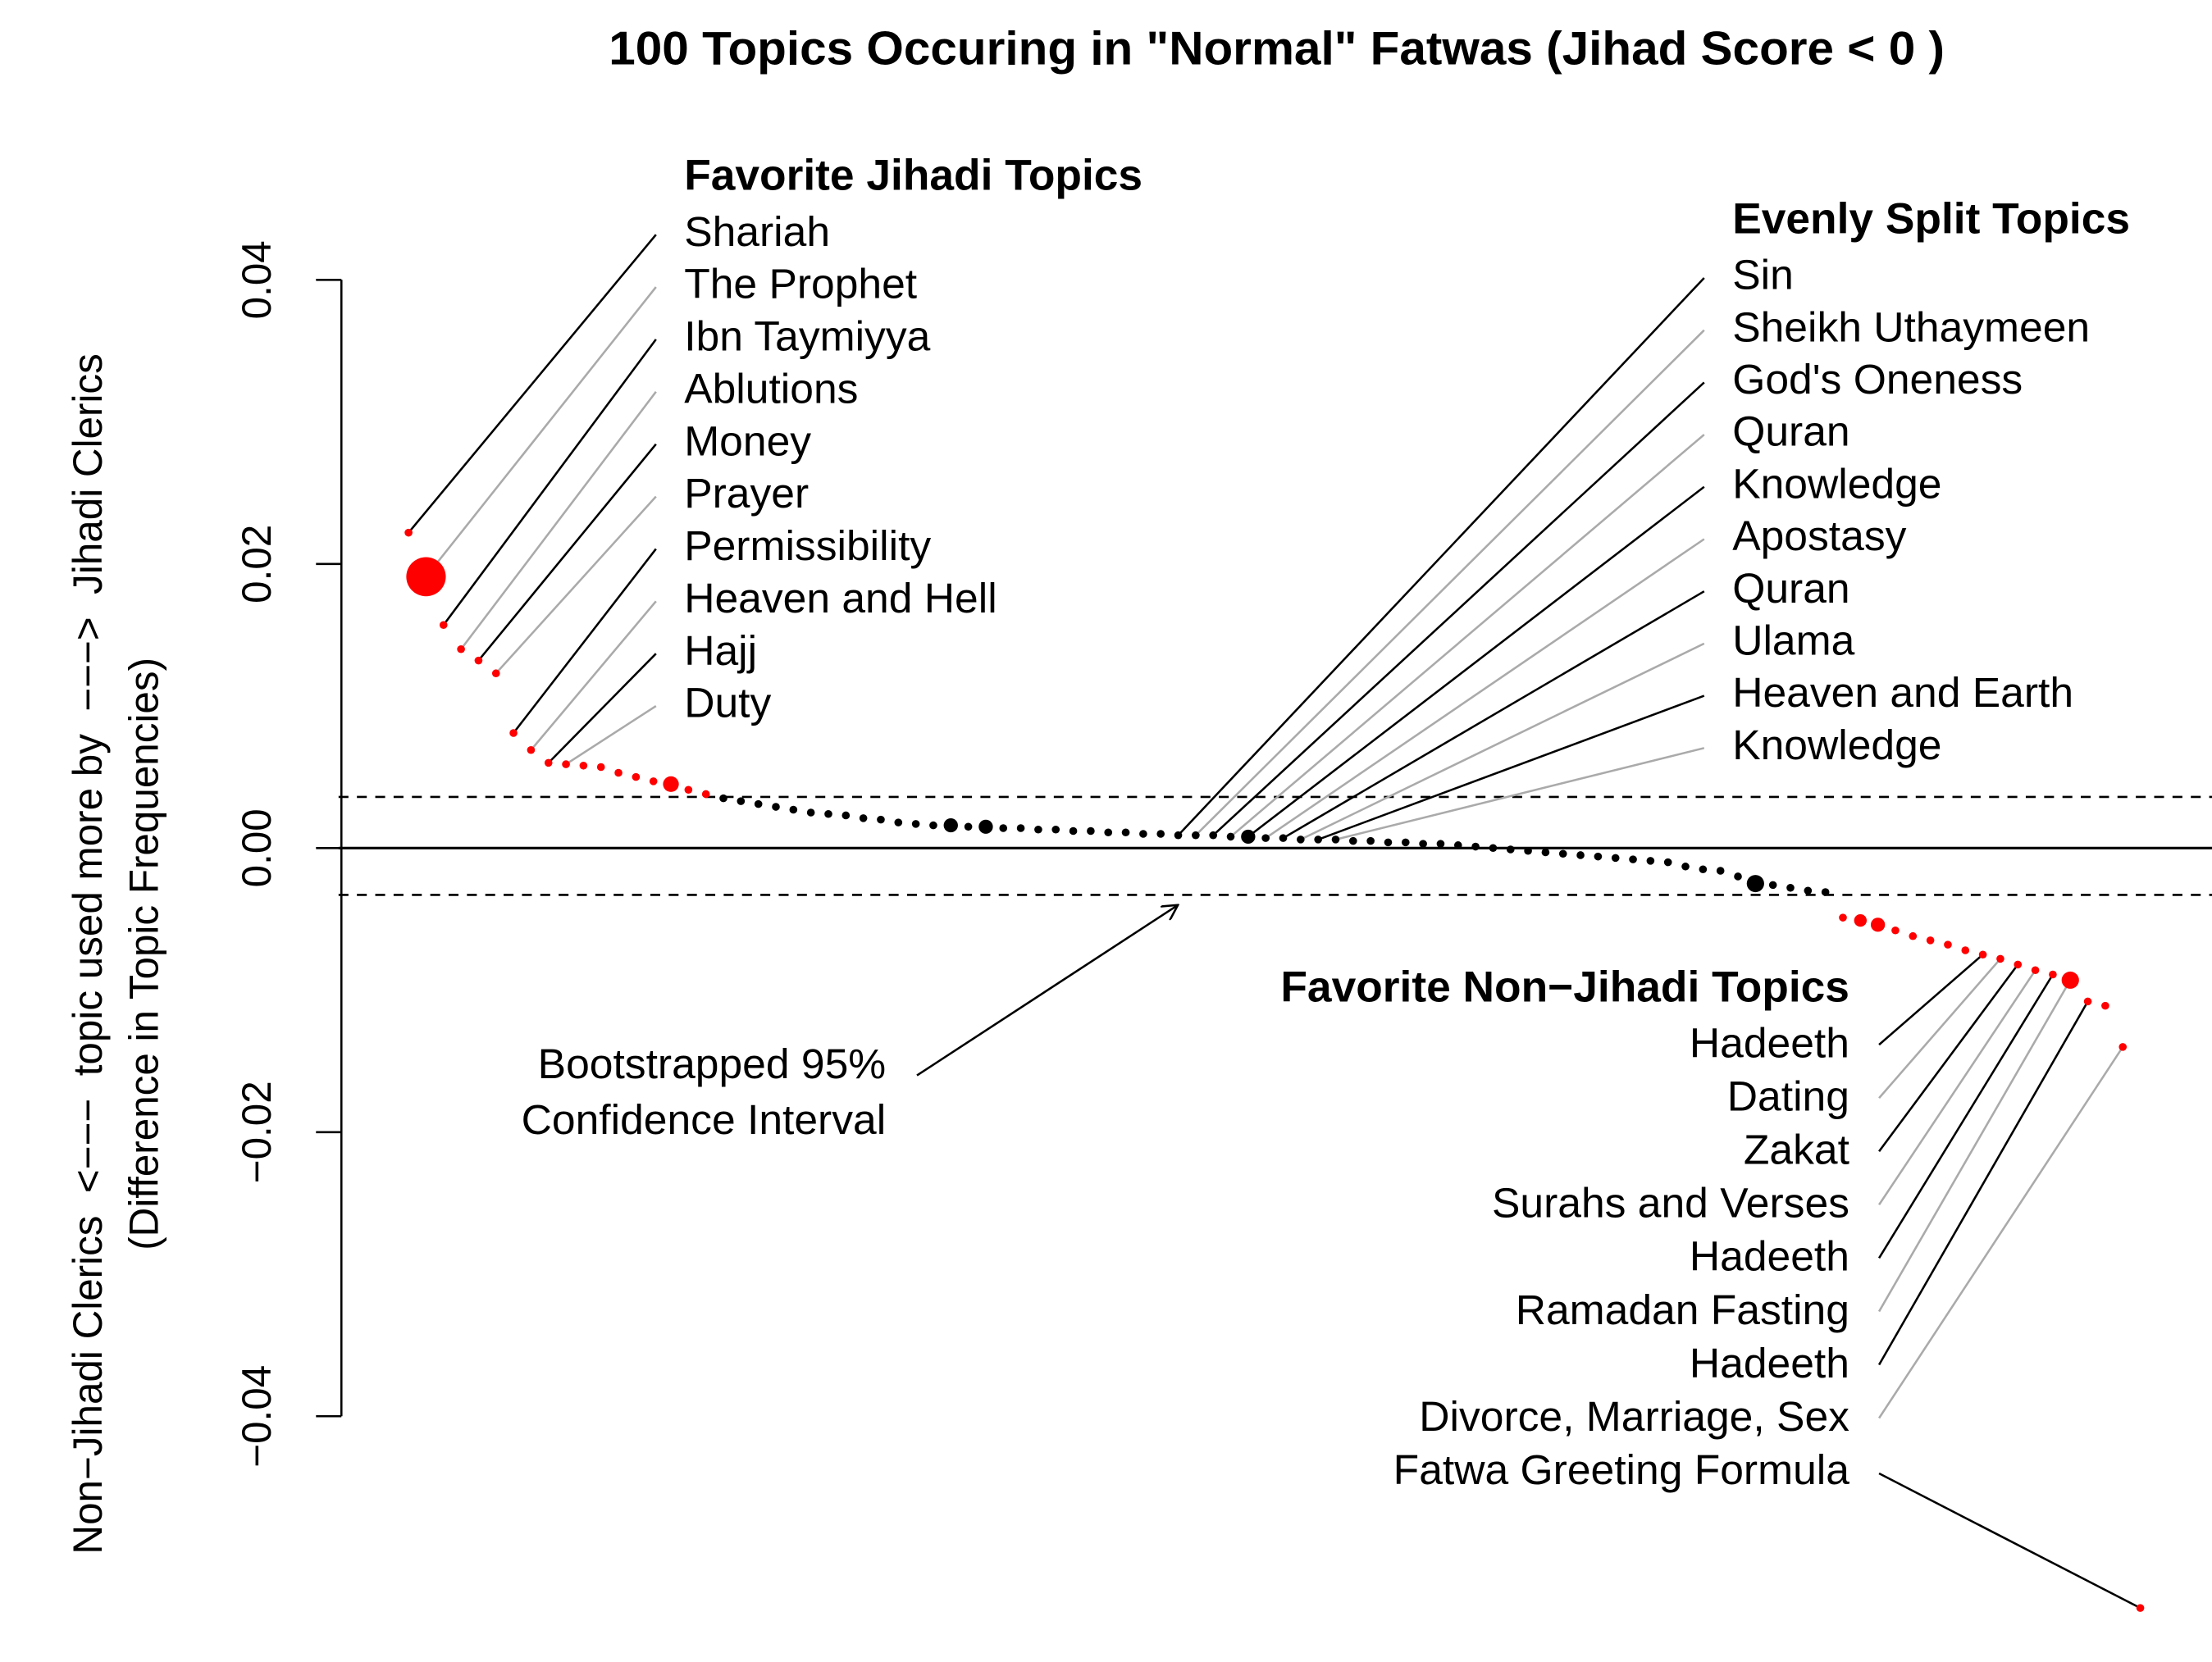 The width and height of the screenshot is (2212, 1662). Describe the element at coordinates (807, 546) in the screenshot. I see `annotation-label: Permissibility` at that location.